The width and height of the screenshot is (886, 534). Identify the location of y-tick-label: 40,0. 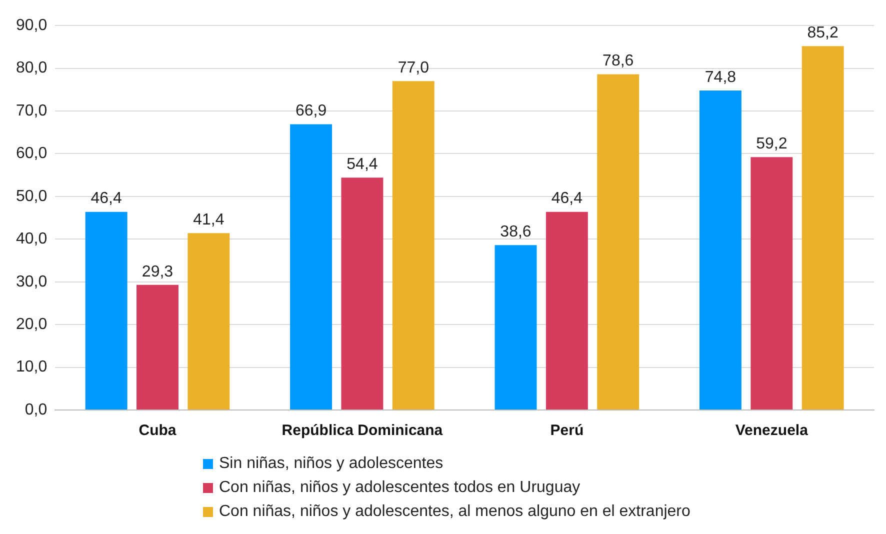
(32, 239).